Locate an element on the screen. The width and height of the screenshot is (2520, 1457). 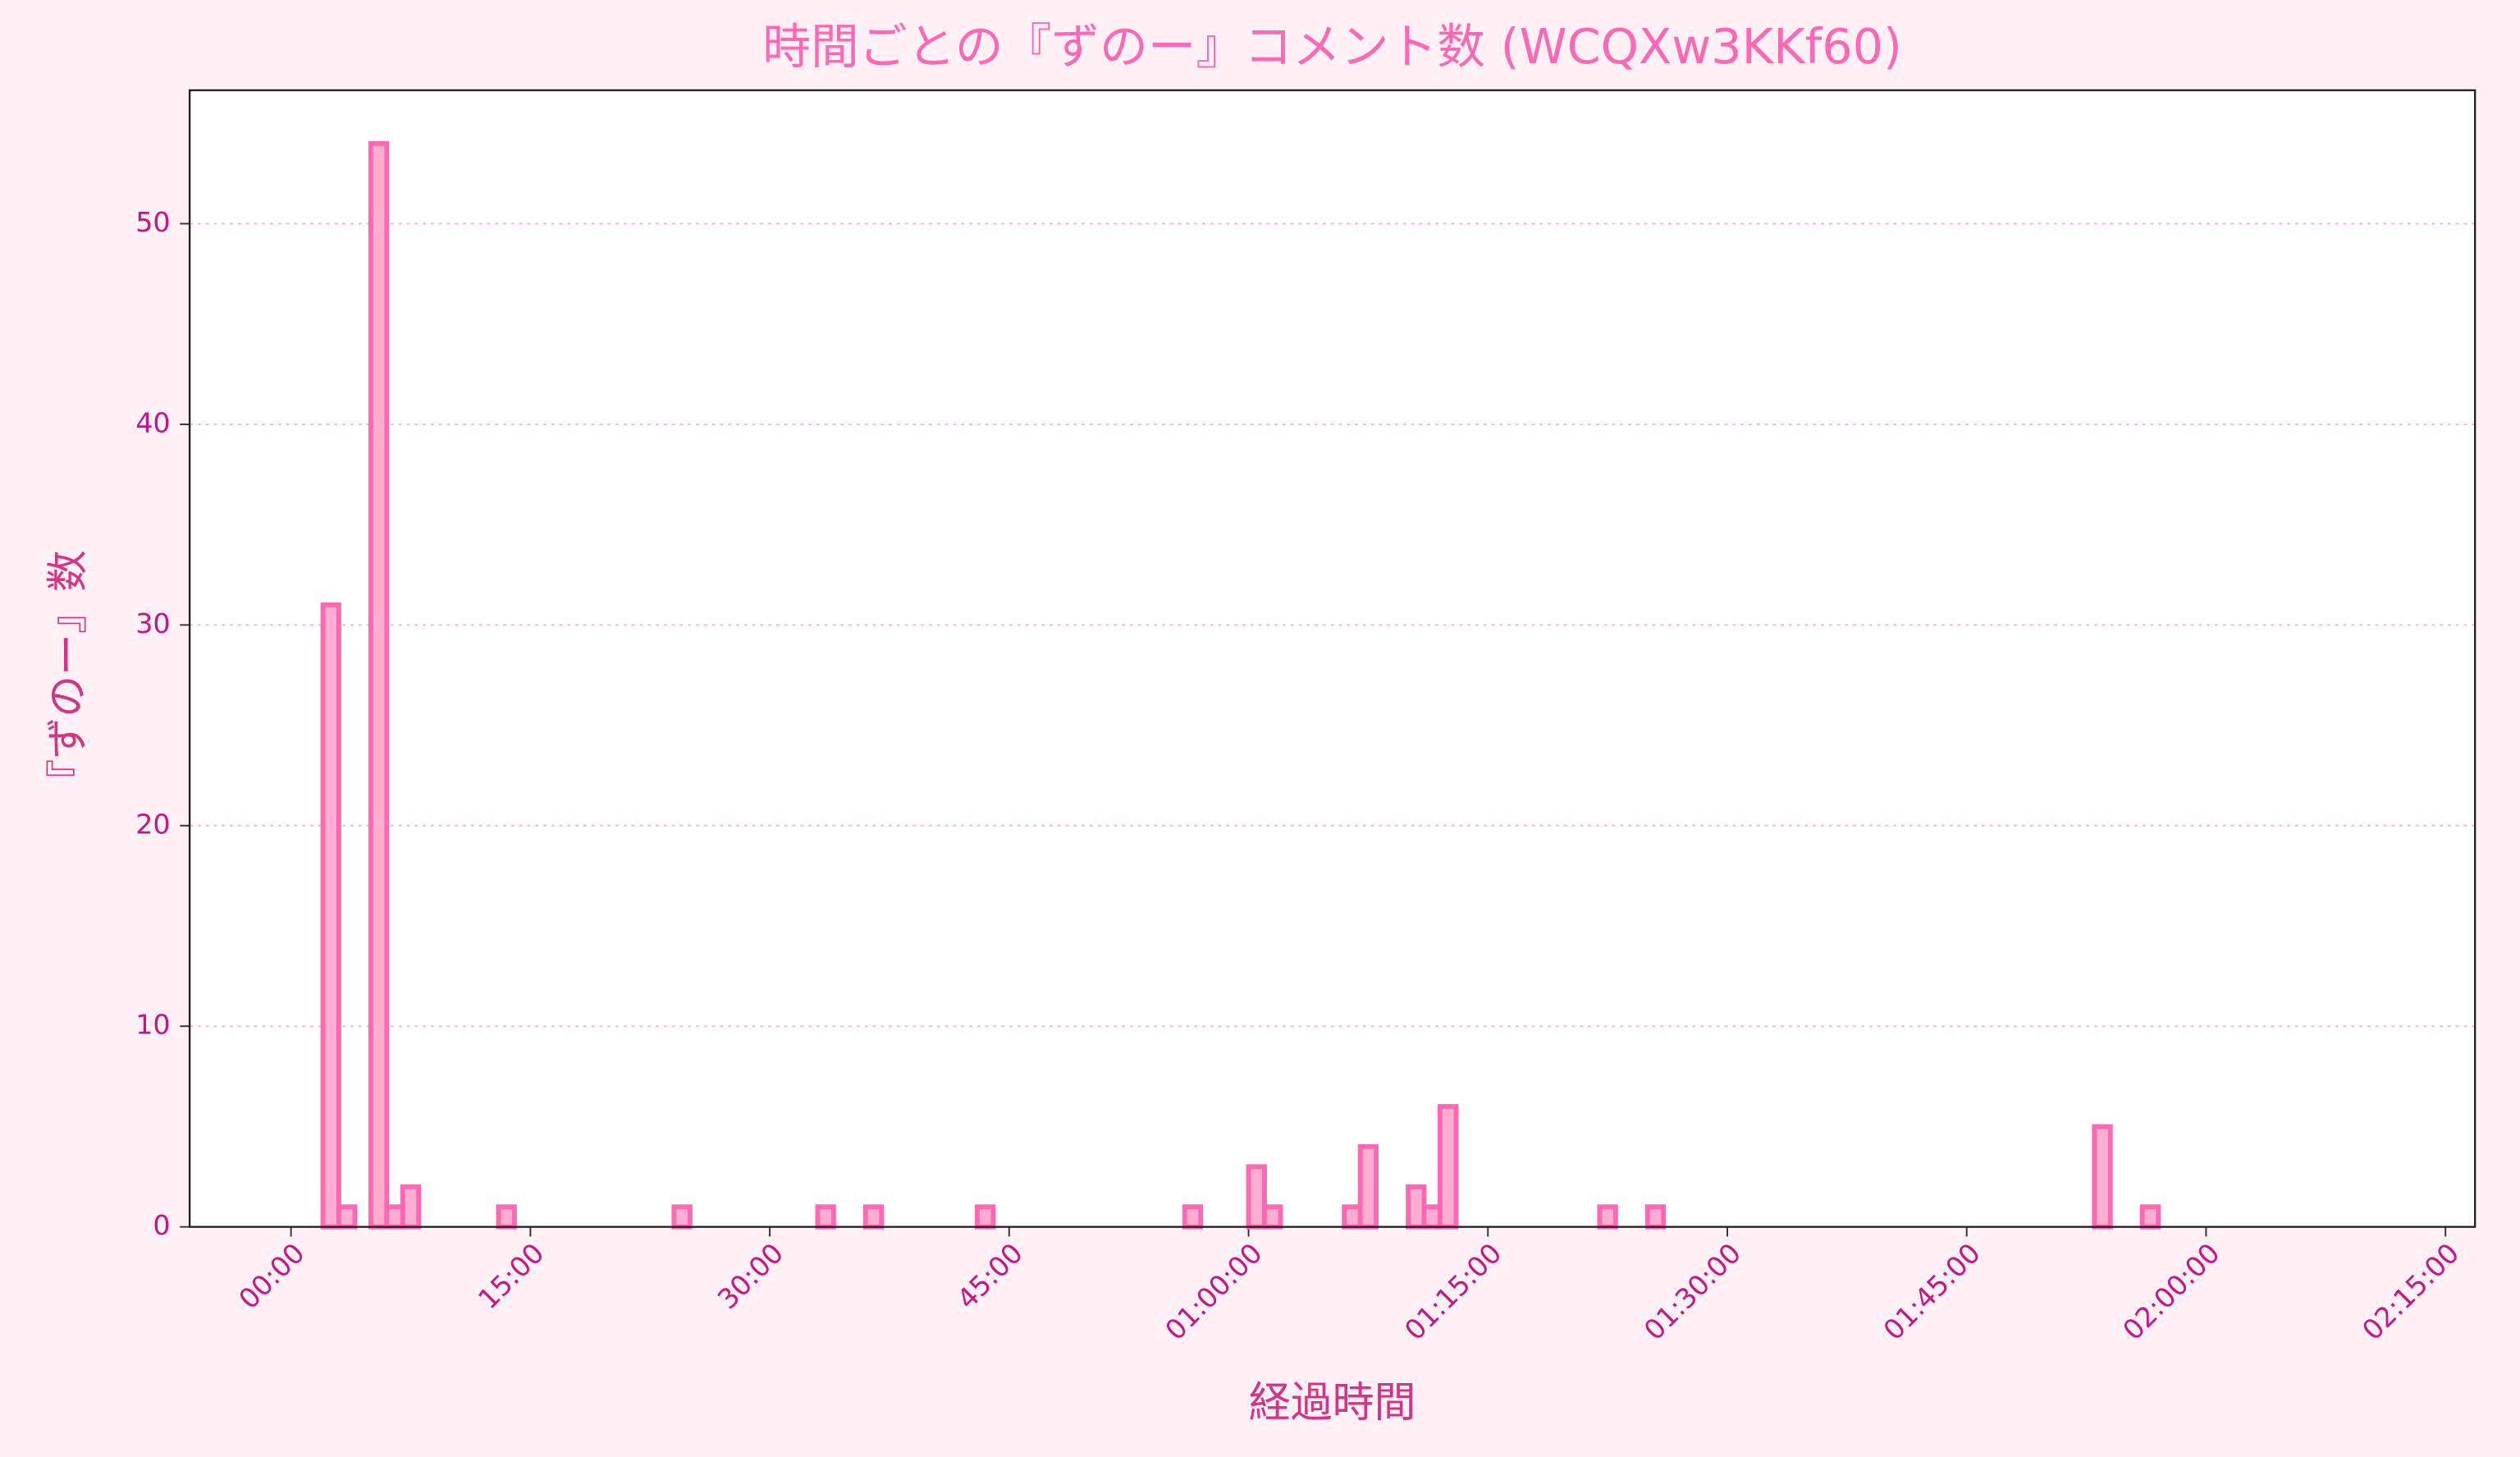
y-tick-label: 20 is located at coordinates (152, 824).